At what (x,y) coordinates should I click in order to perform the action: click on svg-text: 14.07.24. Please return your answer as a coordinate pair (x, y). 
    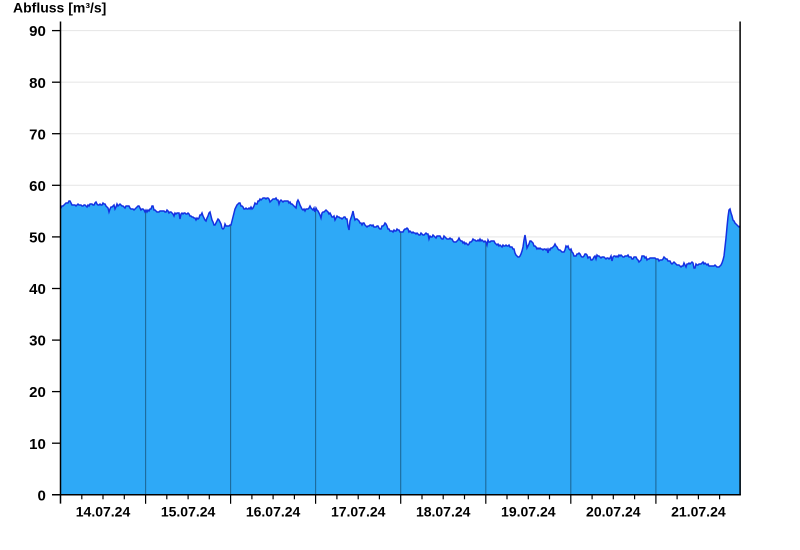
    Looking at the image, I should click on (103, 512).